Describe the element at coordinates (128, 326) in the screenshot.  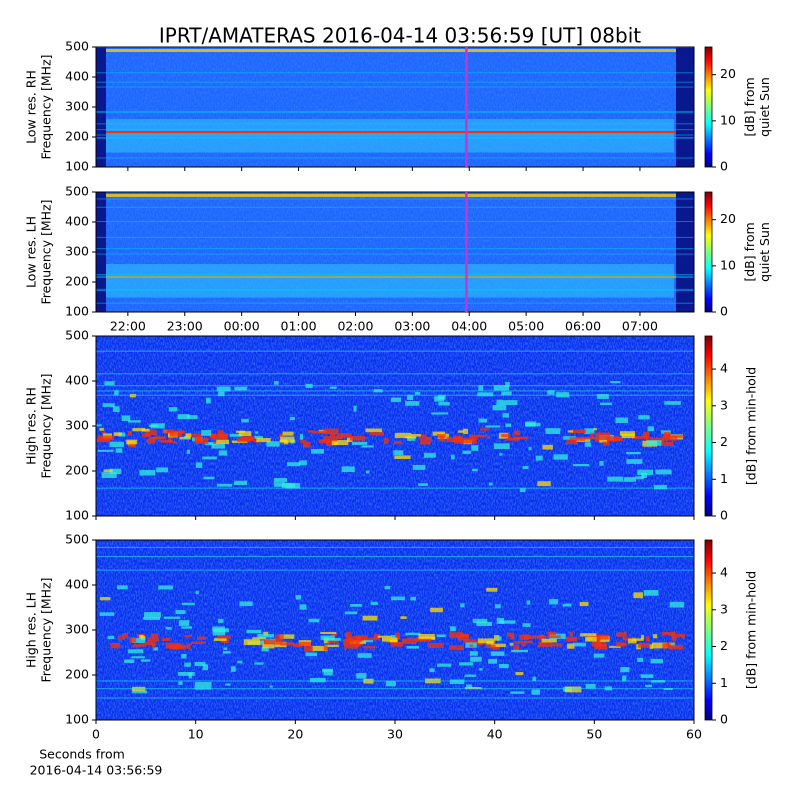
I see `x-tick-label: 22:00` at that location.